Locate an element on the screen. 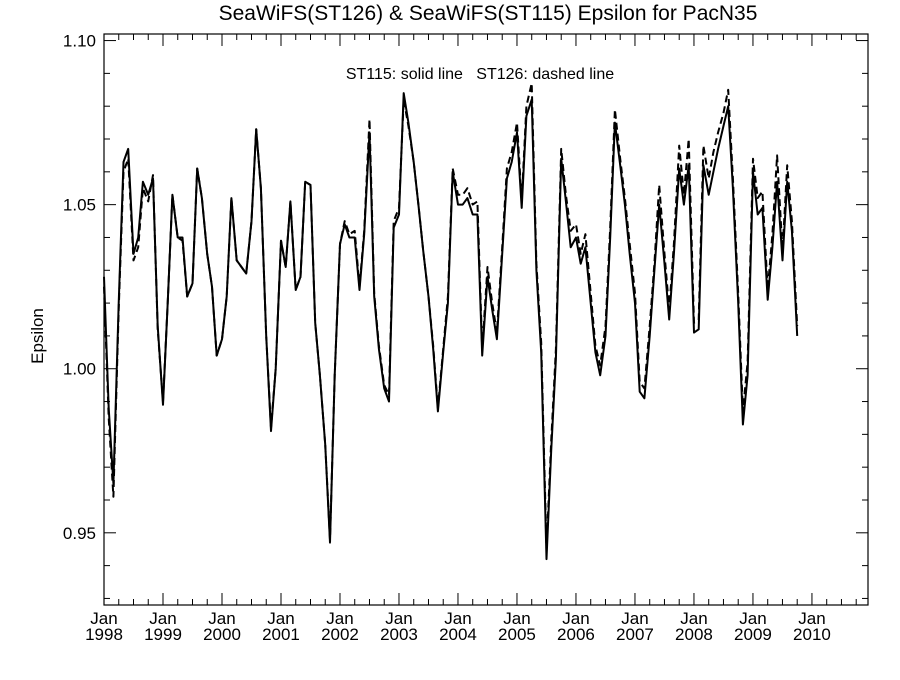 Image resolution: width=900 pixels, height=680 pixels. x-tick-year-label: 2000 is located at coordinates (222, 634).